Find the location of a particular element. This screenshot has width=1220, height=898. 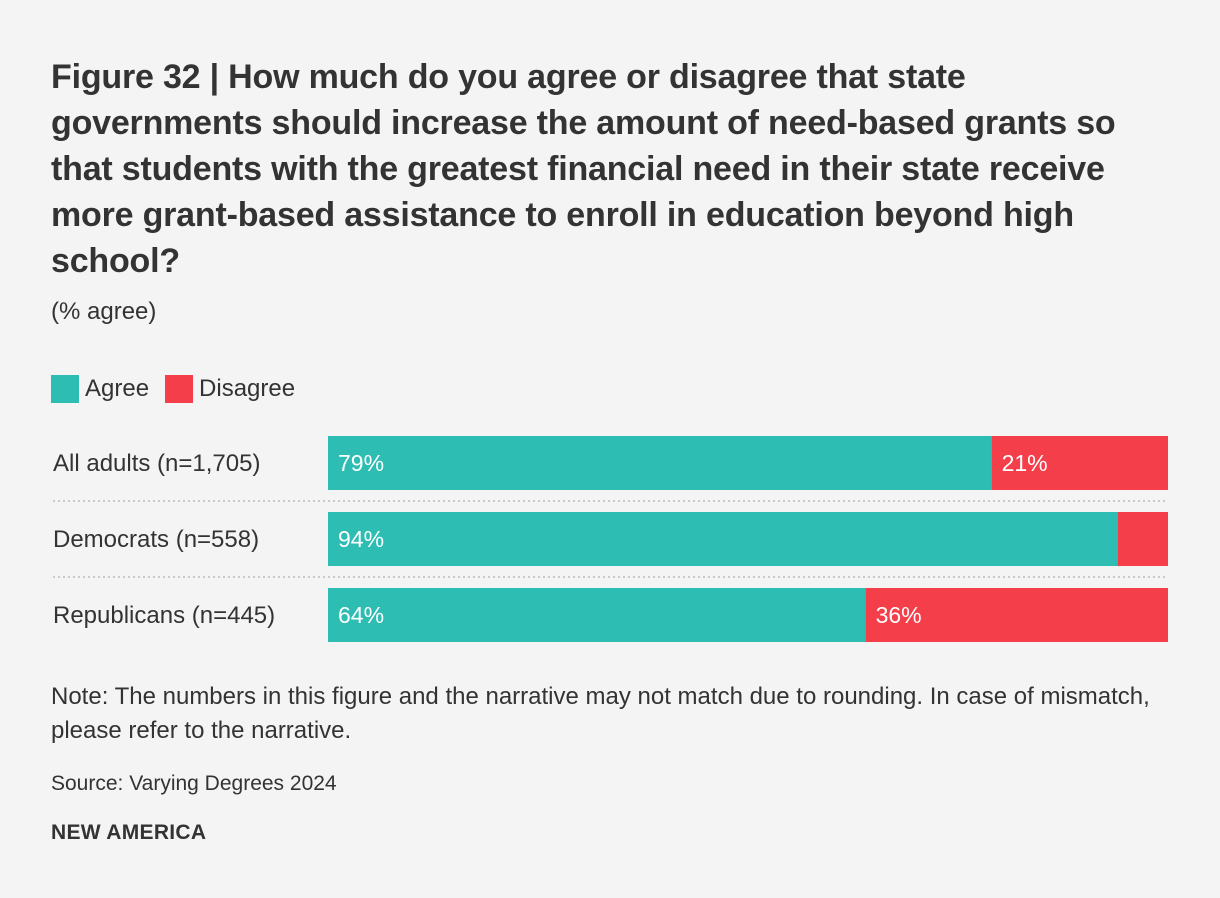

brand-logo-text: NEW AMERICA is located at coordinates (129, 832).